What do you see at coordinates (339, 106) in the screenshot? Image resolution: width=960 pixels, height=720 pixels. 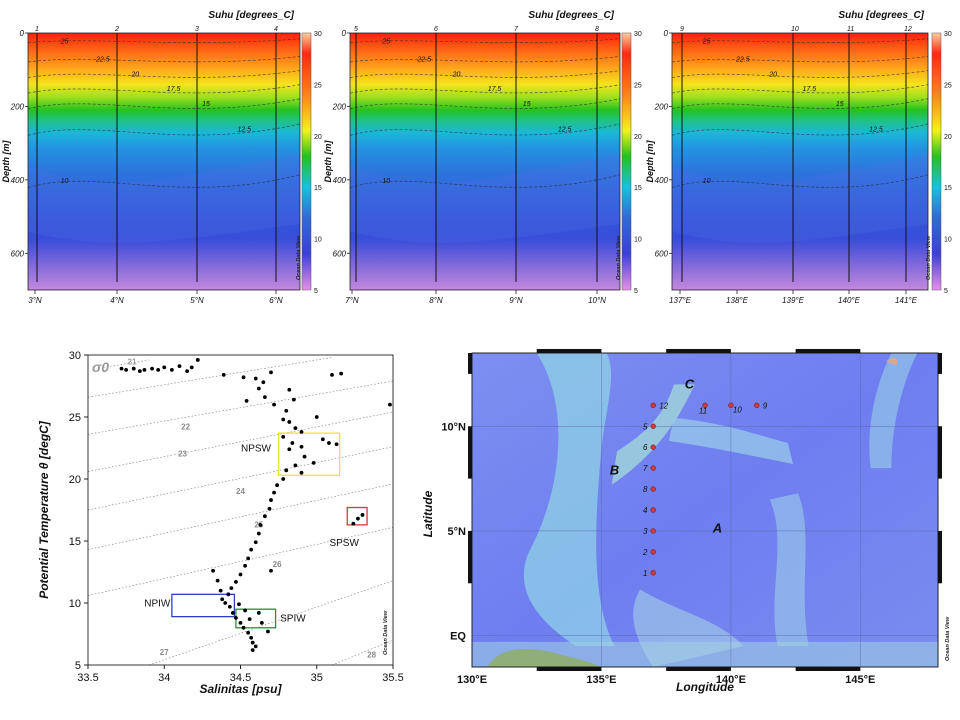 I see `y-tick-label: 200` at bounding box center [339, 106].